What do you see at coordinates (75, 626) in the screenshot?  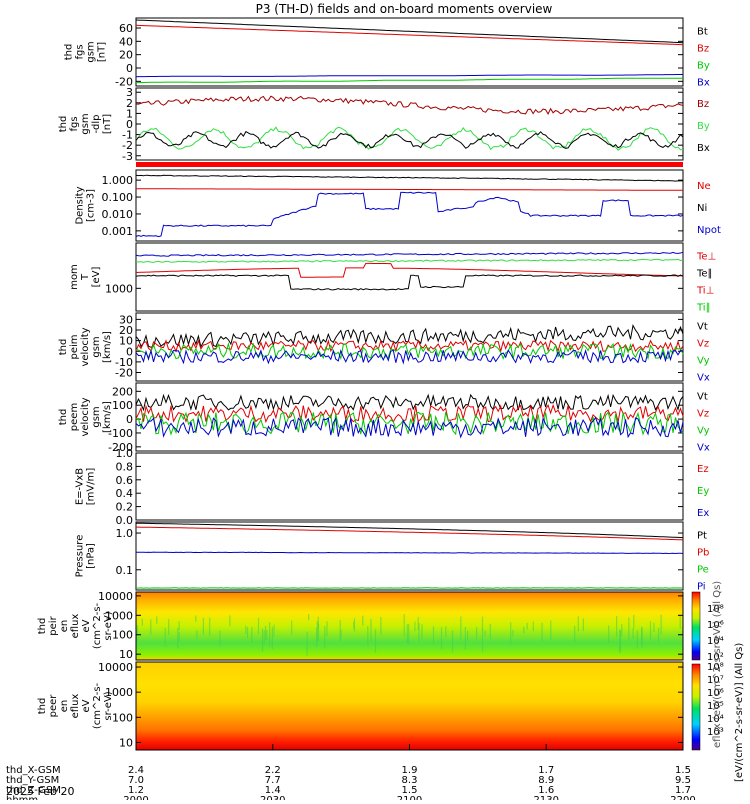 I see `y-axis-label: eflux` at bounding box center [75, 626].